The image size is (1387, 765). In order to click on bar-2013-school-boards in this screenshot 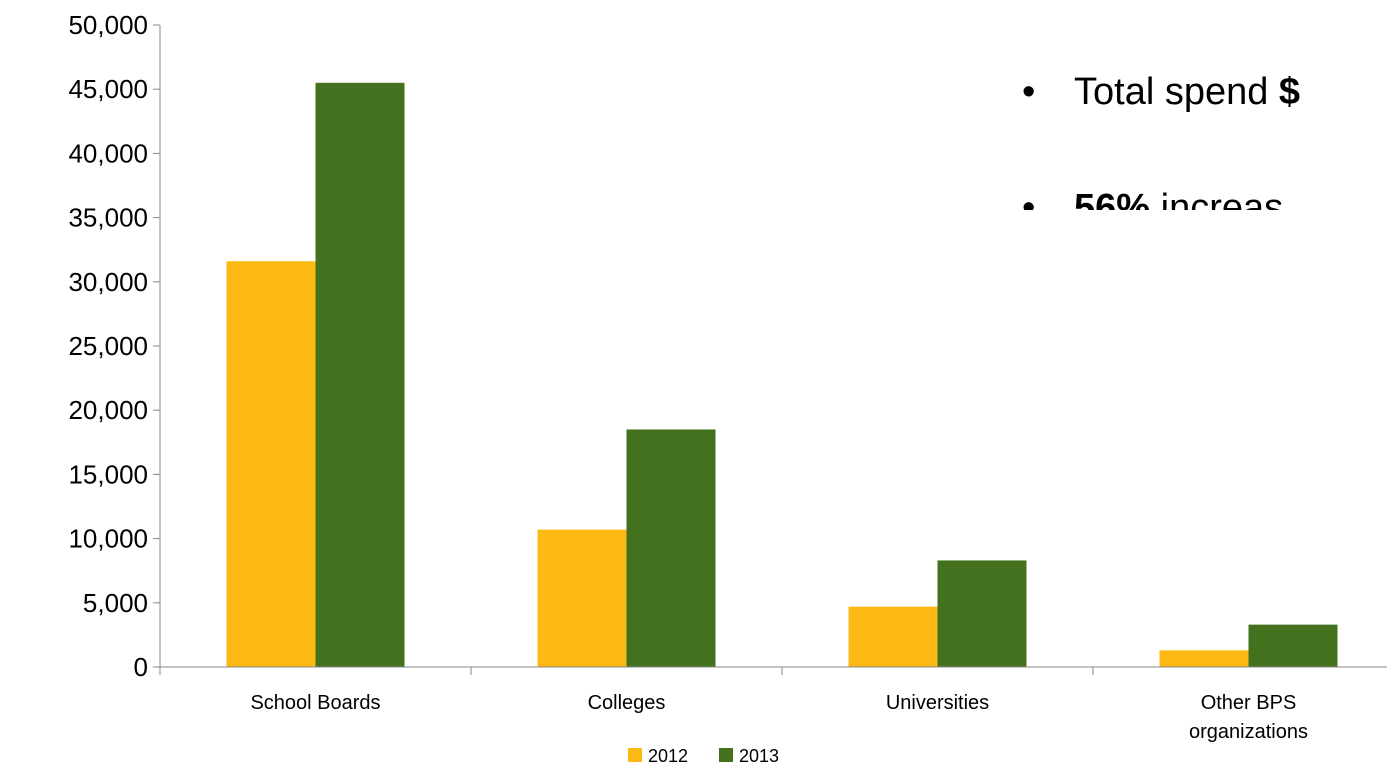, I will do `click(360, 374)`.